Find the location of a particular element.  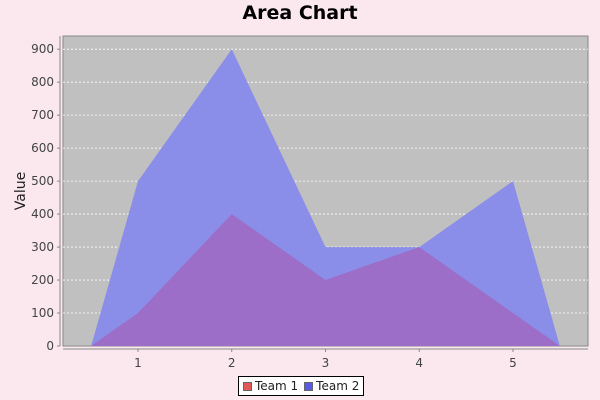

legend-item-team-1: Team 1 is located at coordinates (270, 386).